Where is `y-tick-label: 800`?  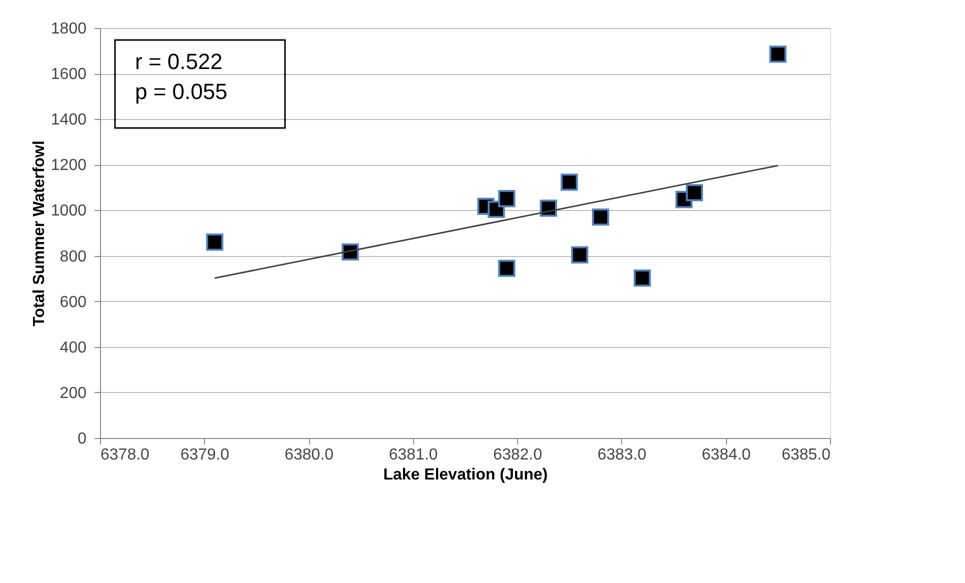
y-tick-label: 800 is located at coordinates (73, 257).